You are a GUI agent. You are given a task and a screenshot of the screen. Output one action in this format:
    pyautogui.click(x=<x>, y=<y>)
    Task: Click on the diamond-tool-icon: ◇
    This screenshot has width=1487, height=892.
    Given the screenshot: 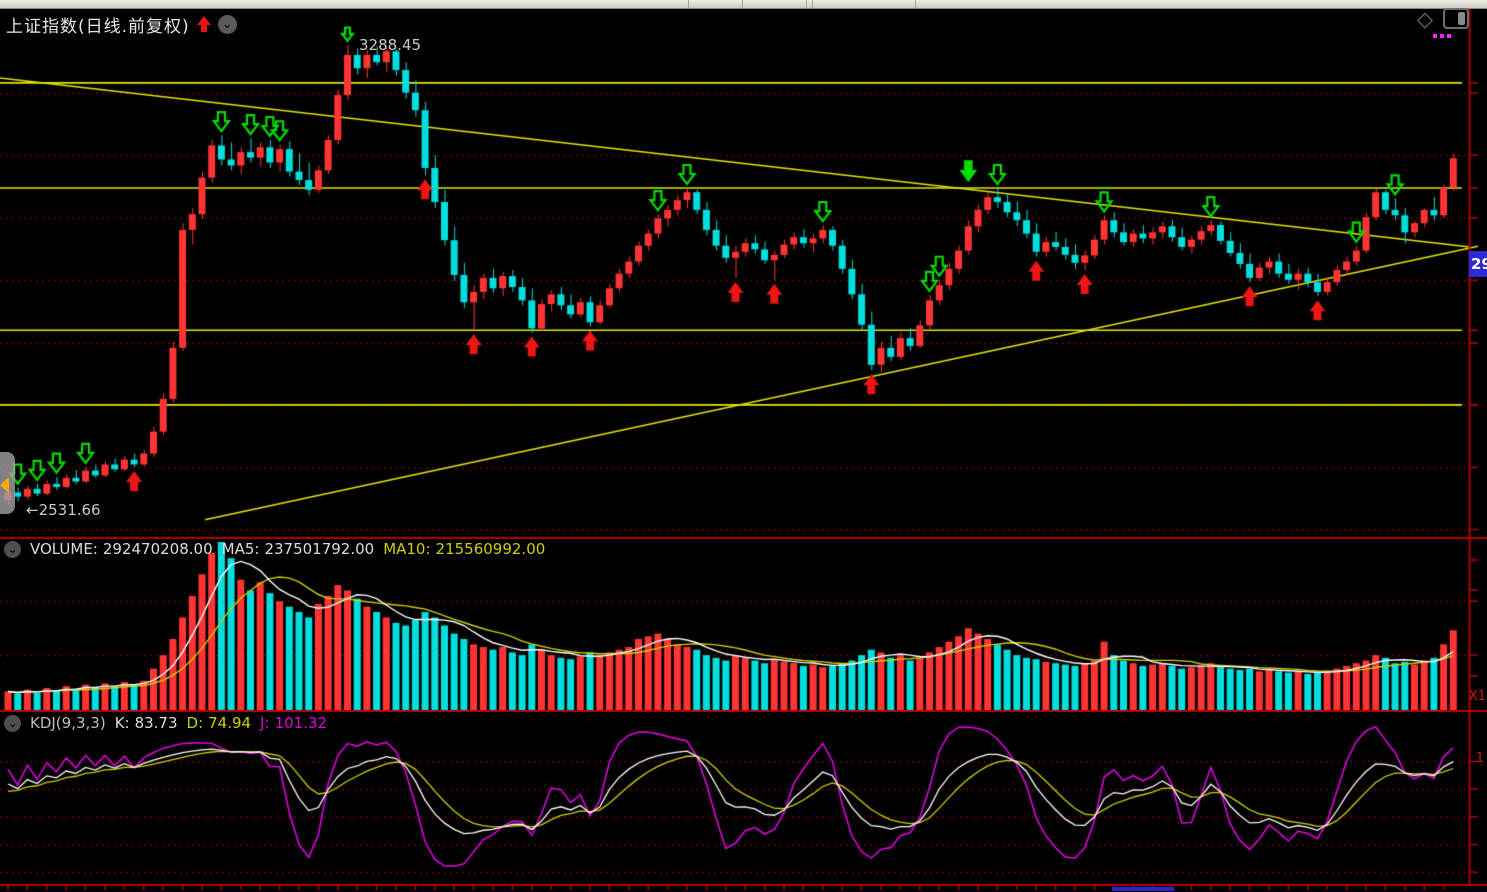 What is the action you would take?
    pyautogui.click(x=1424, y=19)
    